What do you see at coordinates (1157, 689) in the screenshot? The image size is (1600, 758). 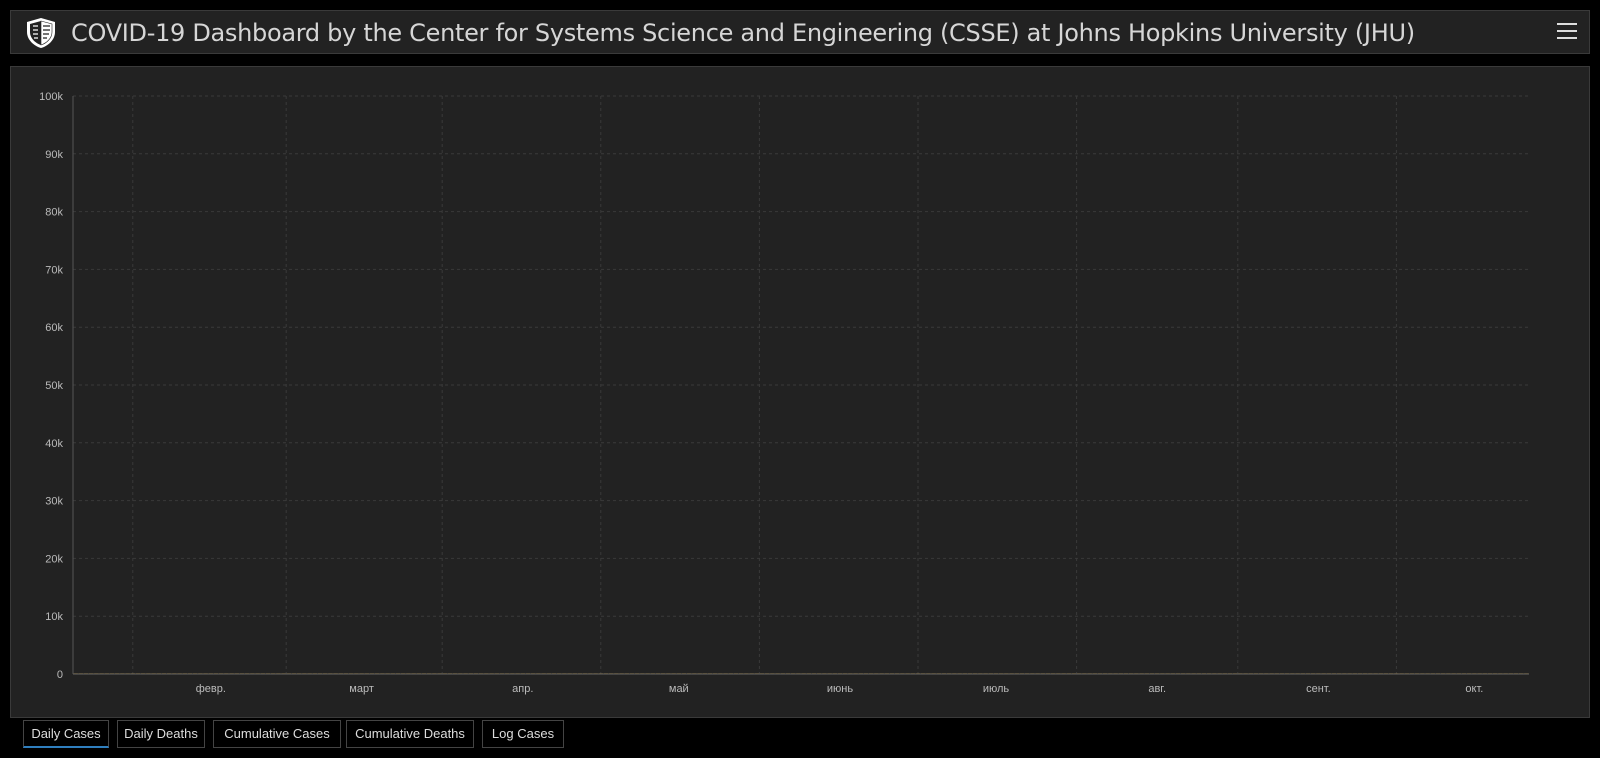 I see `x-tick-label: авг.` at bounding box center [1157, 689].